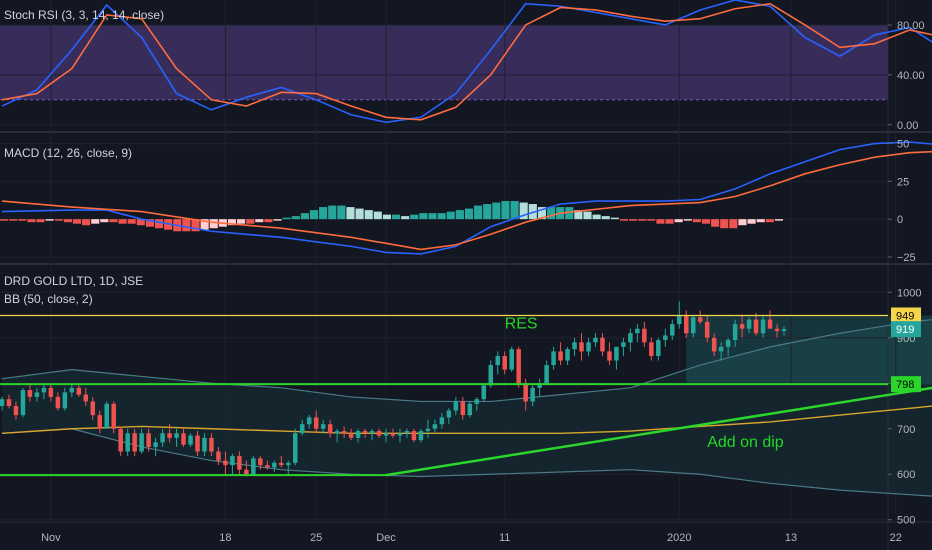 Image resolution: width=932 pixels, height=550 pixels. What do you see at coordinates (466, 462) in the screenshot?
I see `bollinger-lower` at bounding box center [466, 462].